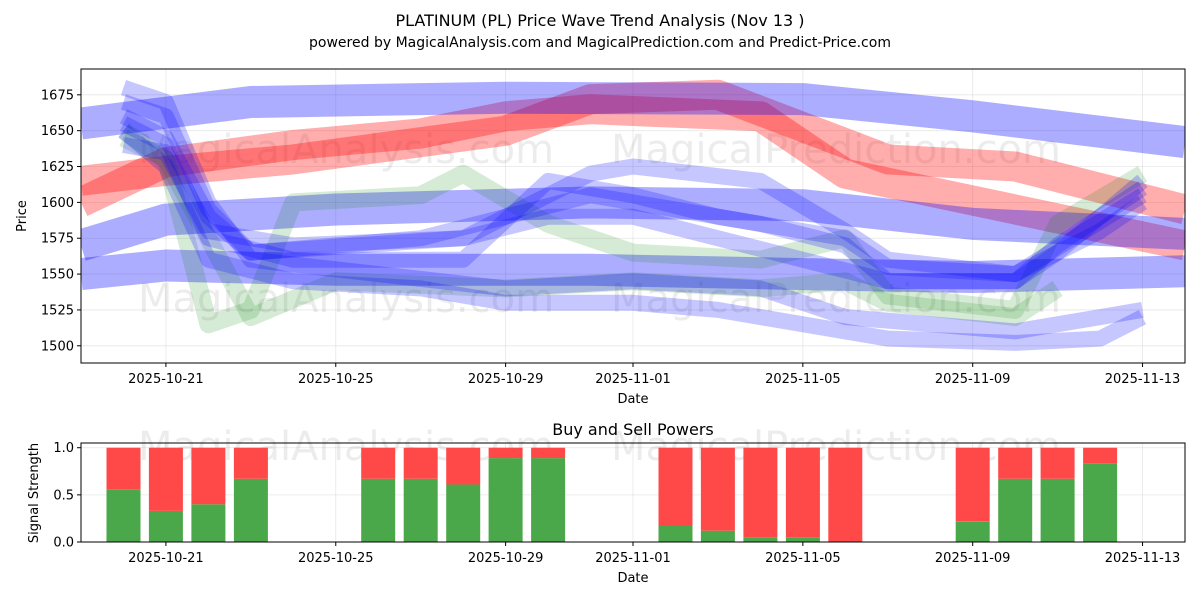 Image resolution: width=1200 pixels, height=600 pixels. I want to click on watermark-analysis-top: MagicalAnalysis.com, so click(346, 150).